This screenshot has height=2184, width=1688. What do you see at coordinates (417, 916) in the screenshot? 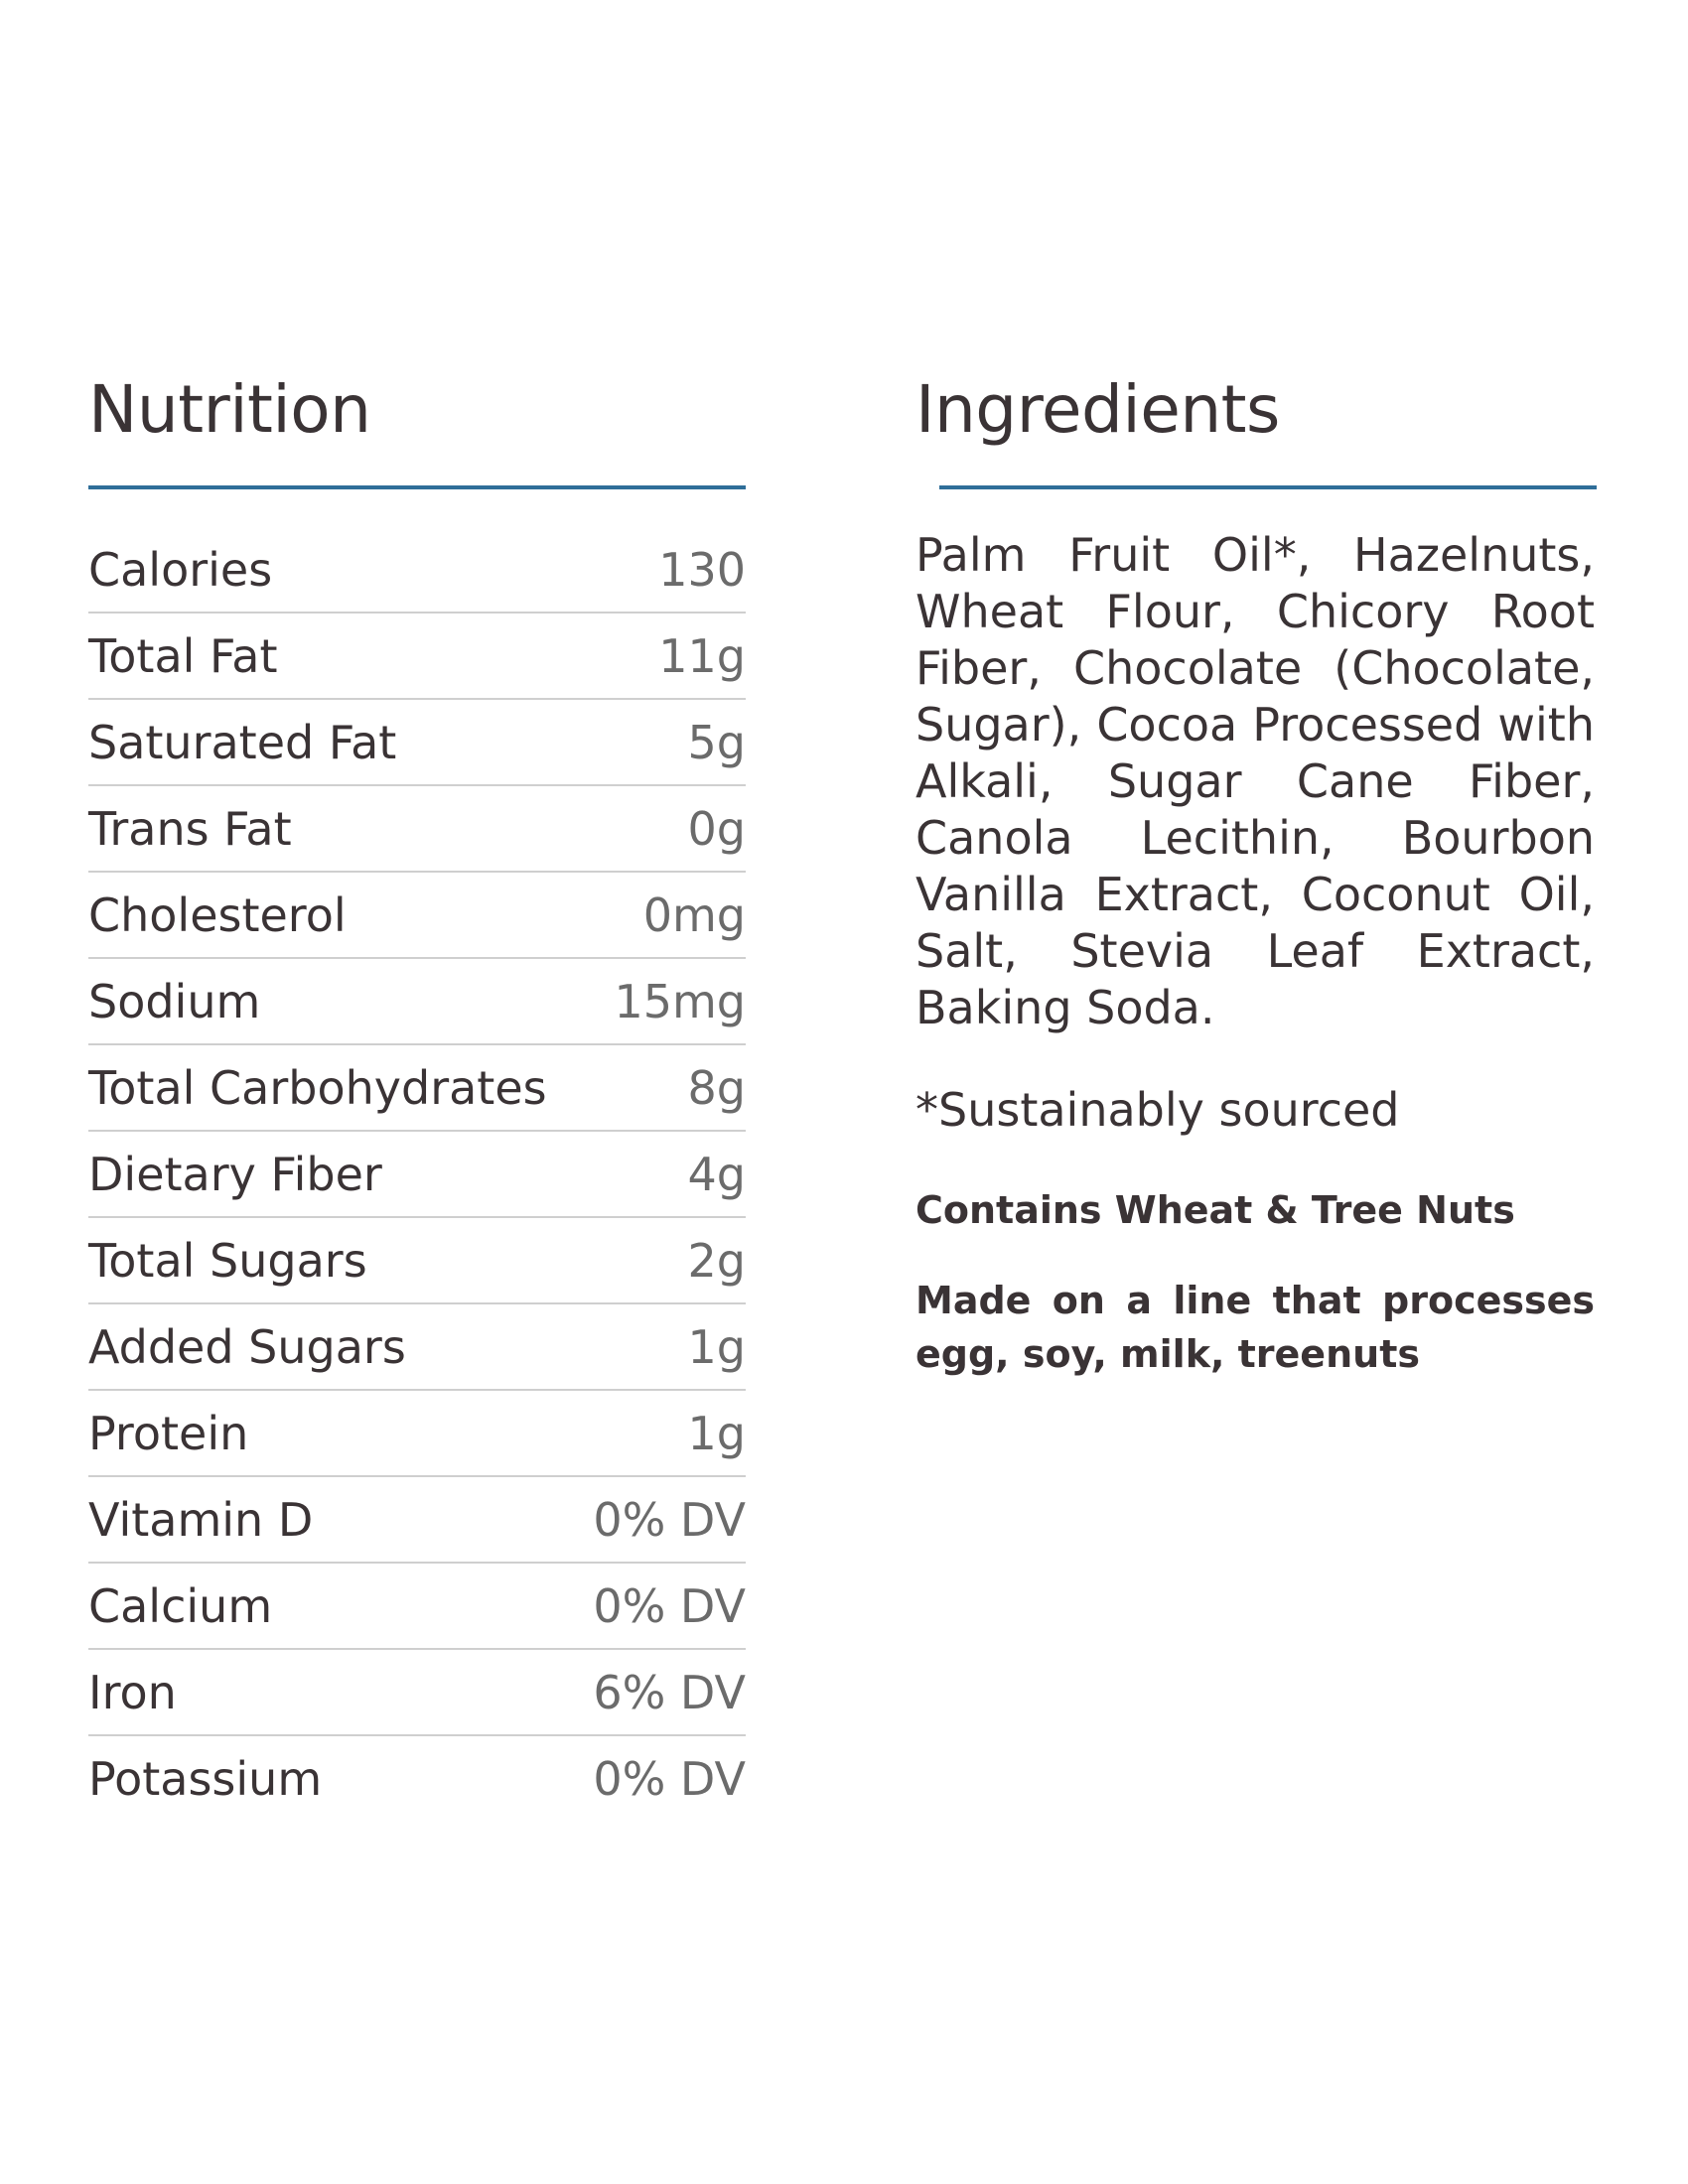
I see `nutrient-row-cholesterol: Cholesterol 0mg` at bounding box center [417, 916].